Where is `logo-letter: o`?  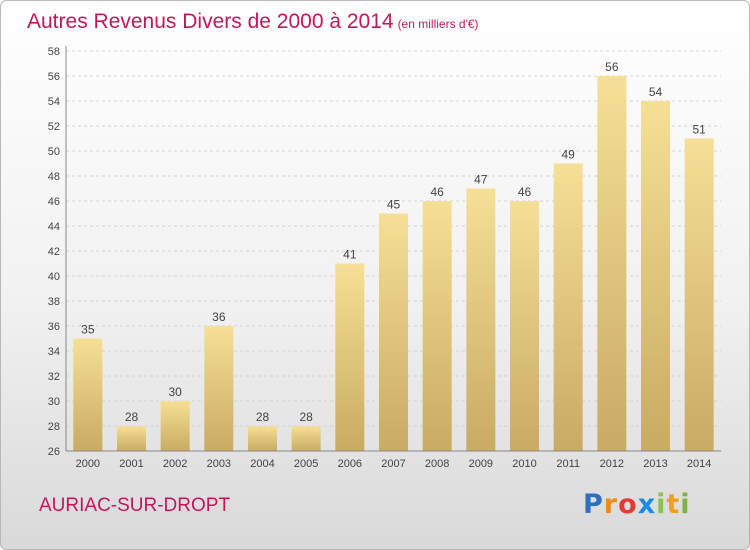 logo-letter: o is located at coordinates (628, 504).